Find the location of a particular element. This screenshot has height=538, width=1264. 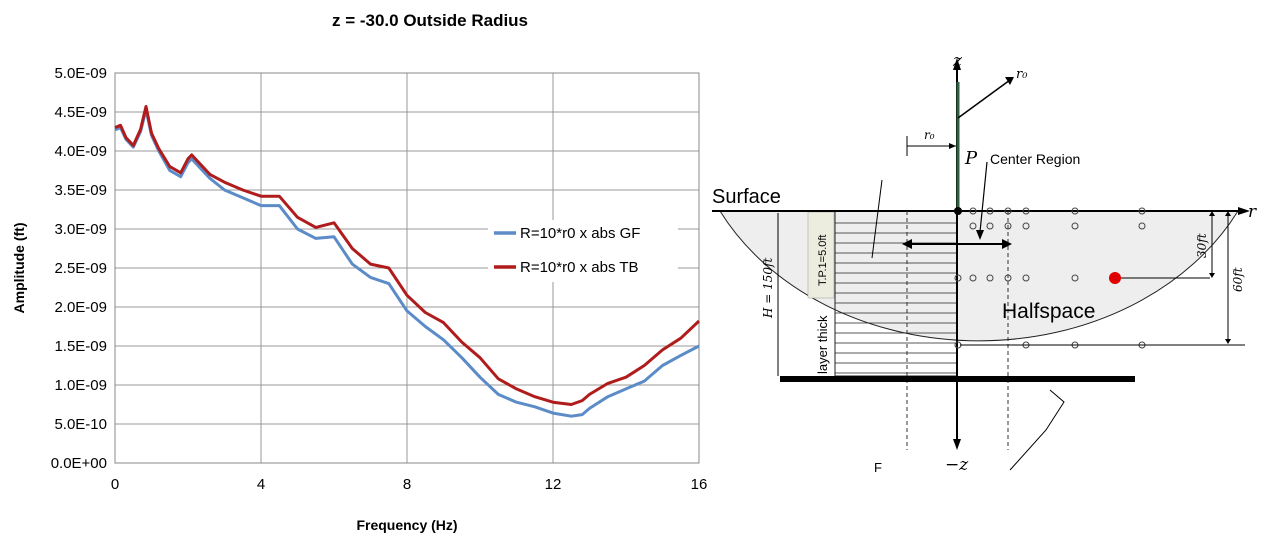

plate-leader-line is located at coordinates (1037, 430).